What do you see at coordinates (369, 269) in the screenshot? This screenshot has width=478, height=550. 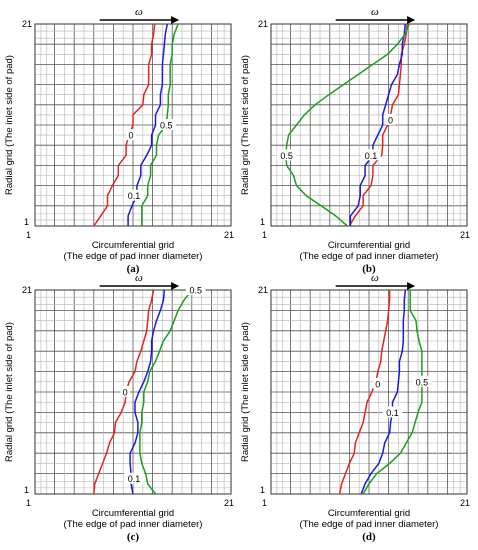 I see `panel-caption: (b)` at bounding box center [369, 269].